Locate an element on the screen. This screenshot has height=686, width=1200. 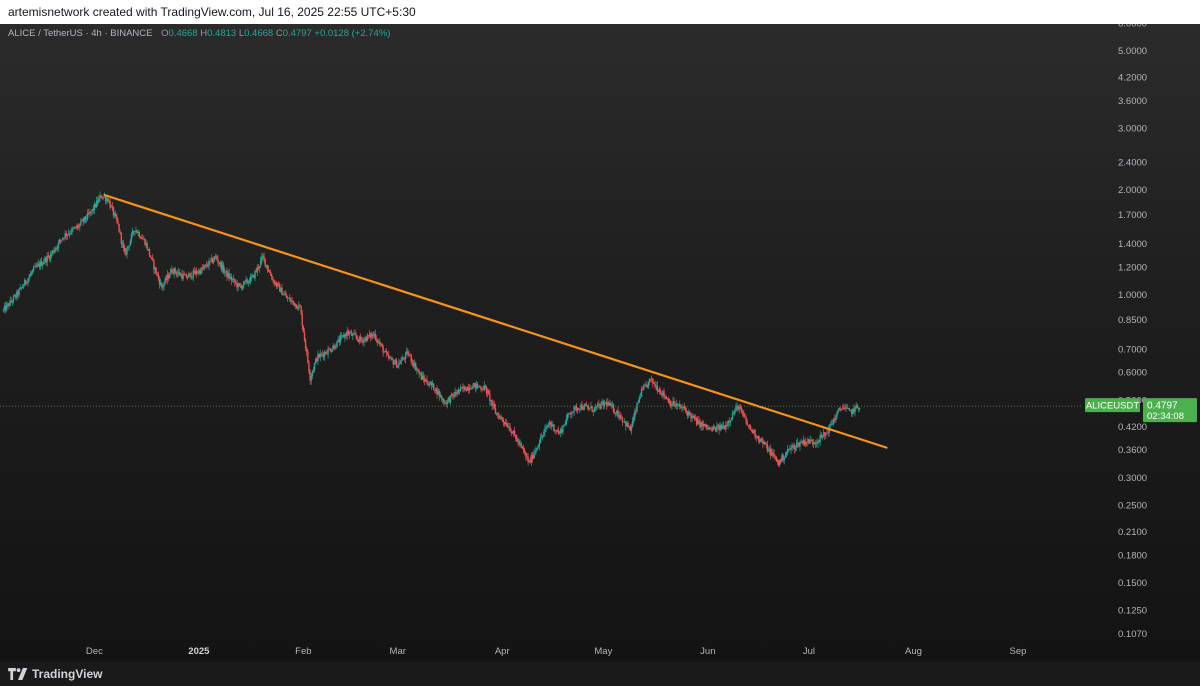
x-axis-tick-label: Aug is located at coordinates (913, 651).